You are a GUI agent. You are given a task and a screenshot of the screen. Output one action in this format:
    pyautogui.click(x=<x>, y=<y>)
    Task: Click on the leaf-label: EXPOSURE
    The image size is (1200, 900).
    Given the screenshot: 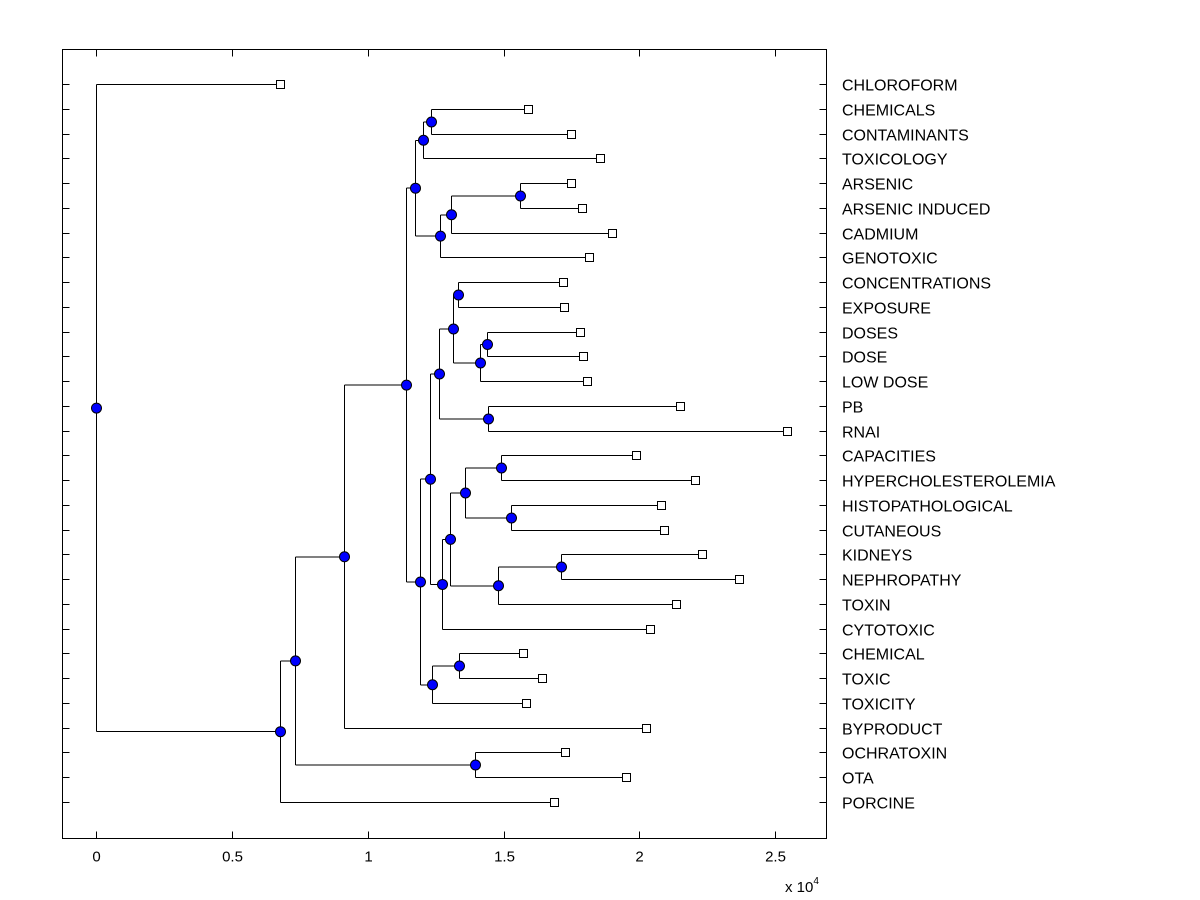 What is the action you would take?
    pyautogui.click(x=886, y=309)
    